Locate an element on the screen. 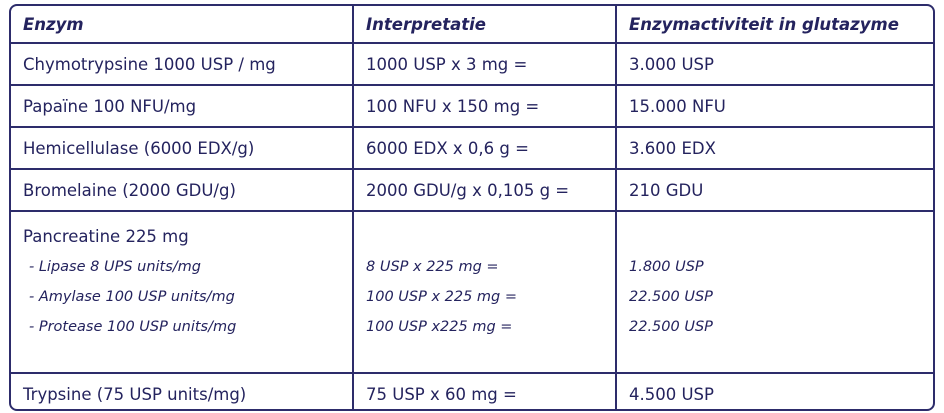 Image resolution: width=944 pixels, height=413 pixels. group-cell: 1.800 USP 22.500 USP 22.500 USP is located at coordinates (774, 292).